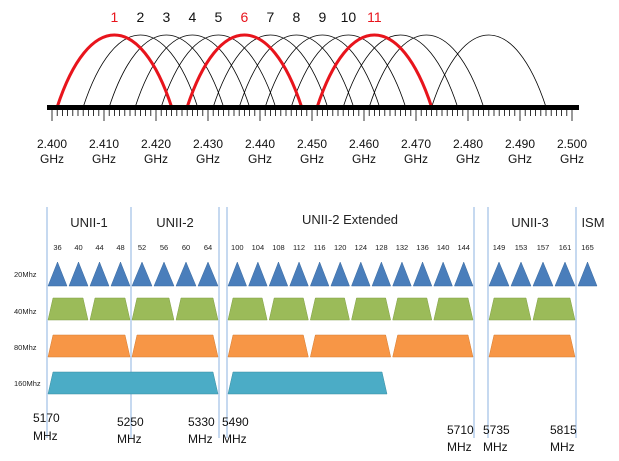  What do you see at coordinates (297, 17) in the screenshot?
I see `channel-number-8: 8` at bounding box center [297, 17].